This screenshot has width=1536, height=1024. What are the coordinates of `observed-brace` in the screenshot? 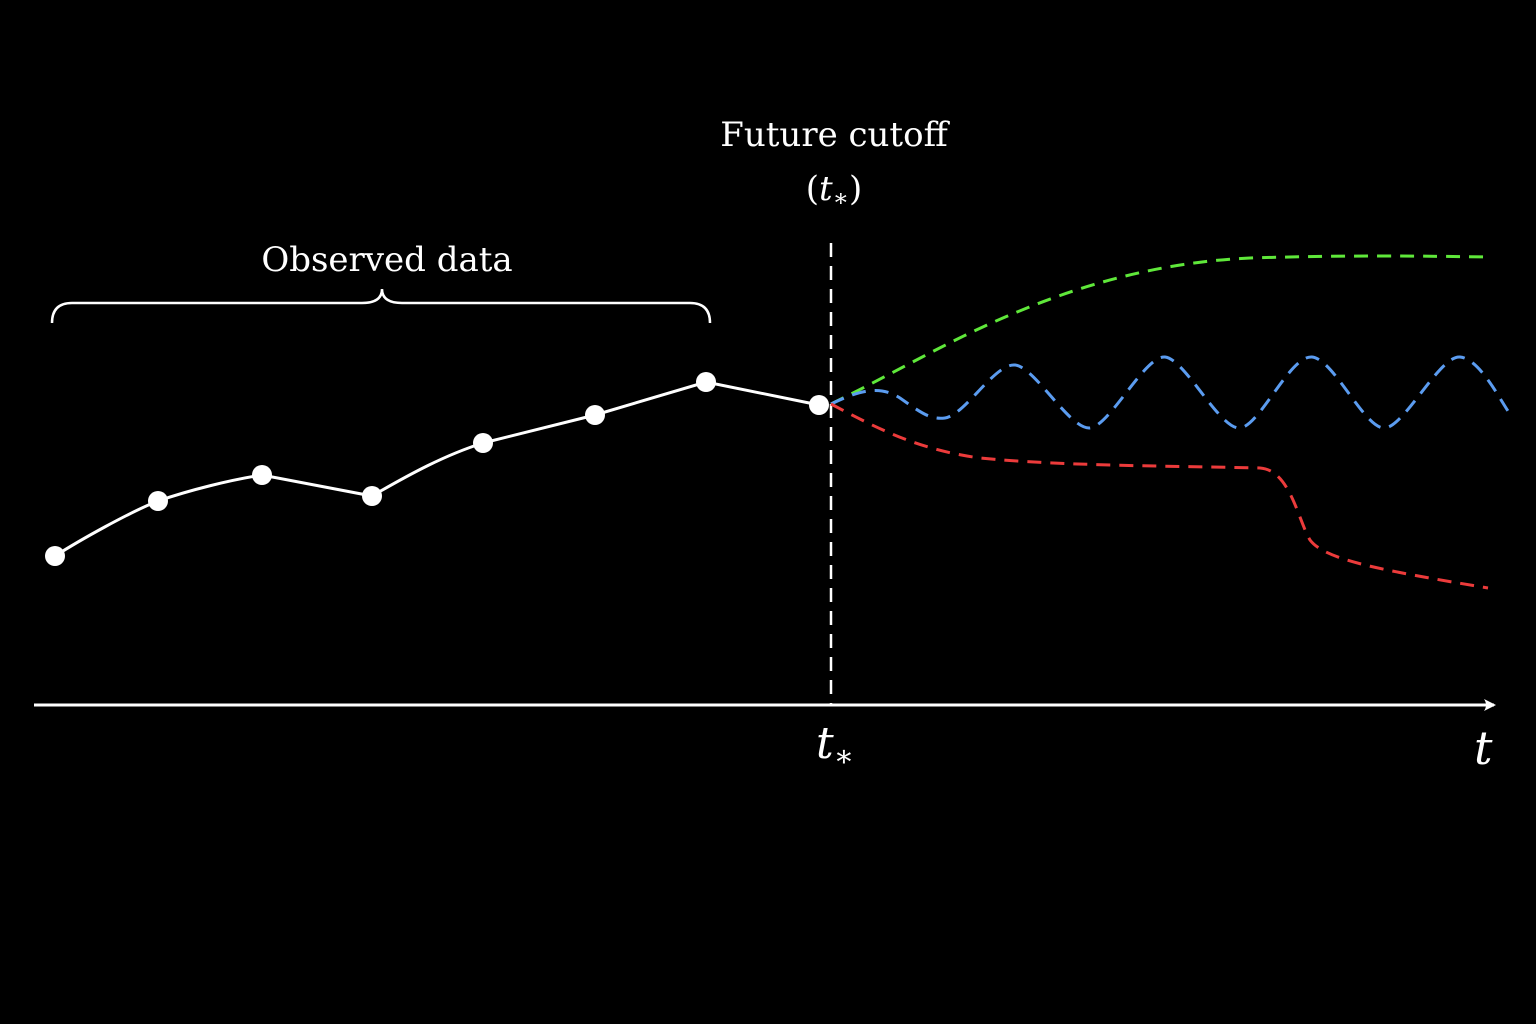 It's located at (381, 306).